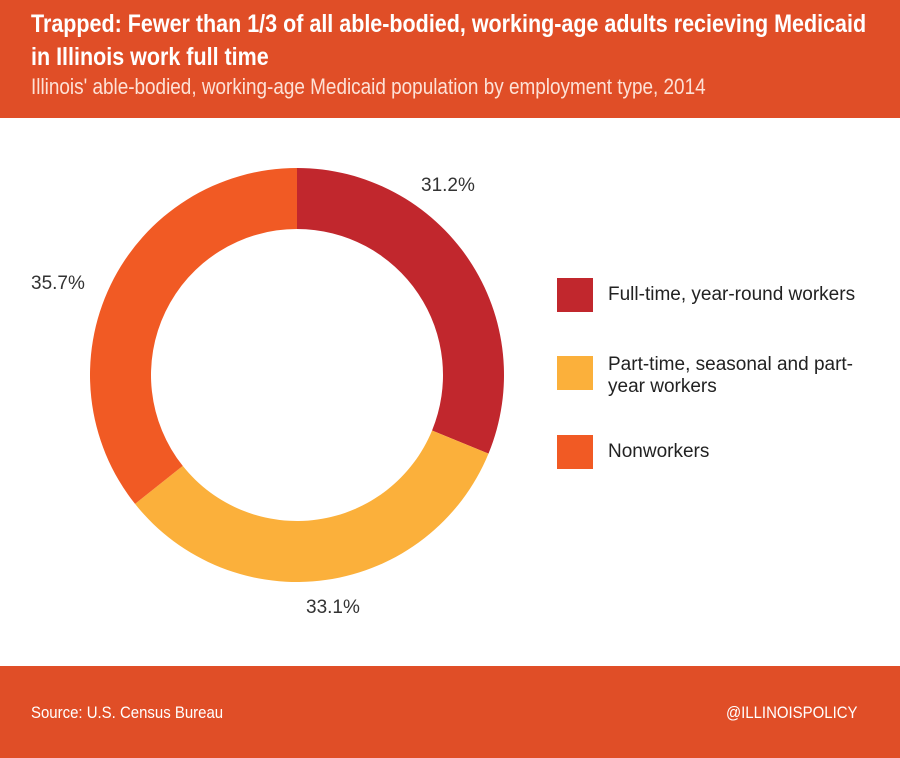 This screenshot has height=758, width=900. I want to click on social-handle: @ILLINOISPOLICY, so click(792, 712).